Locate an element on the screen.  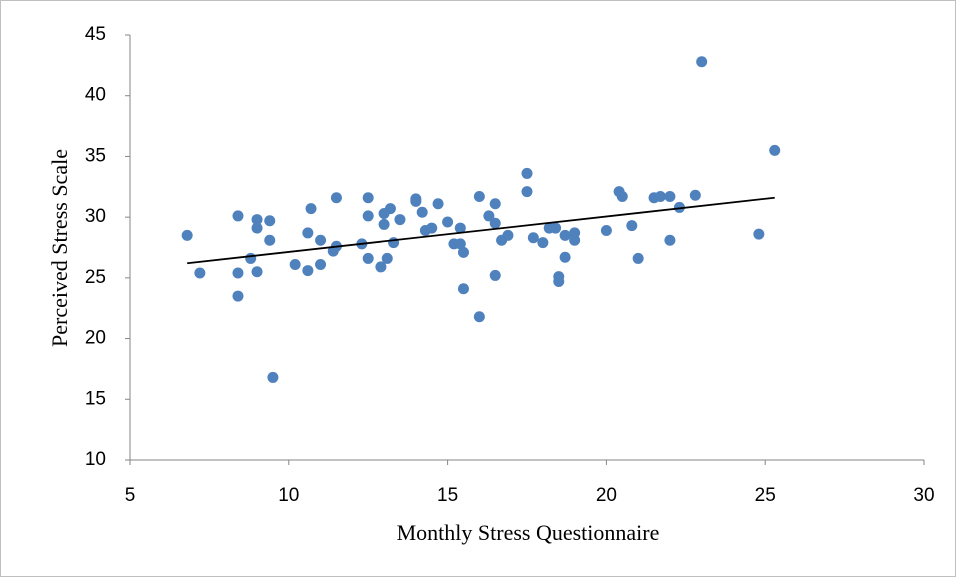
y-tick-label: 15 is located at coordinates (95, 398).